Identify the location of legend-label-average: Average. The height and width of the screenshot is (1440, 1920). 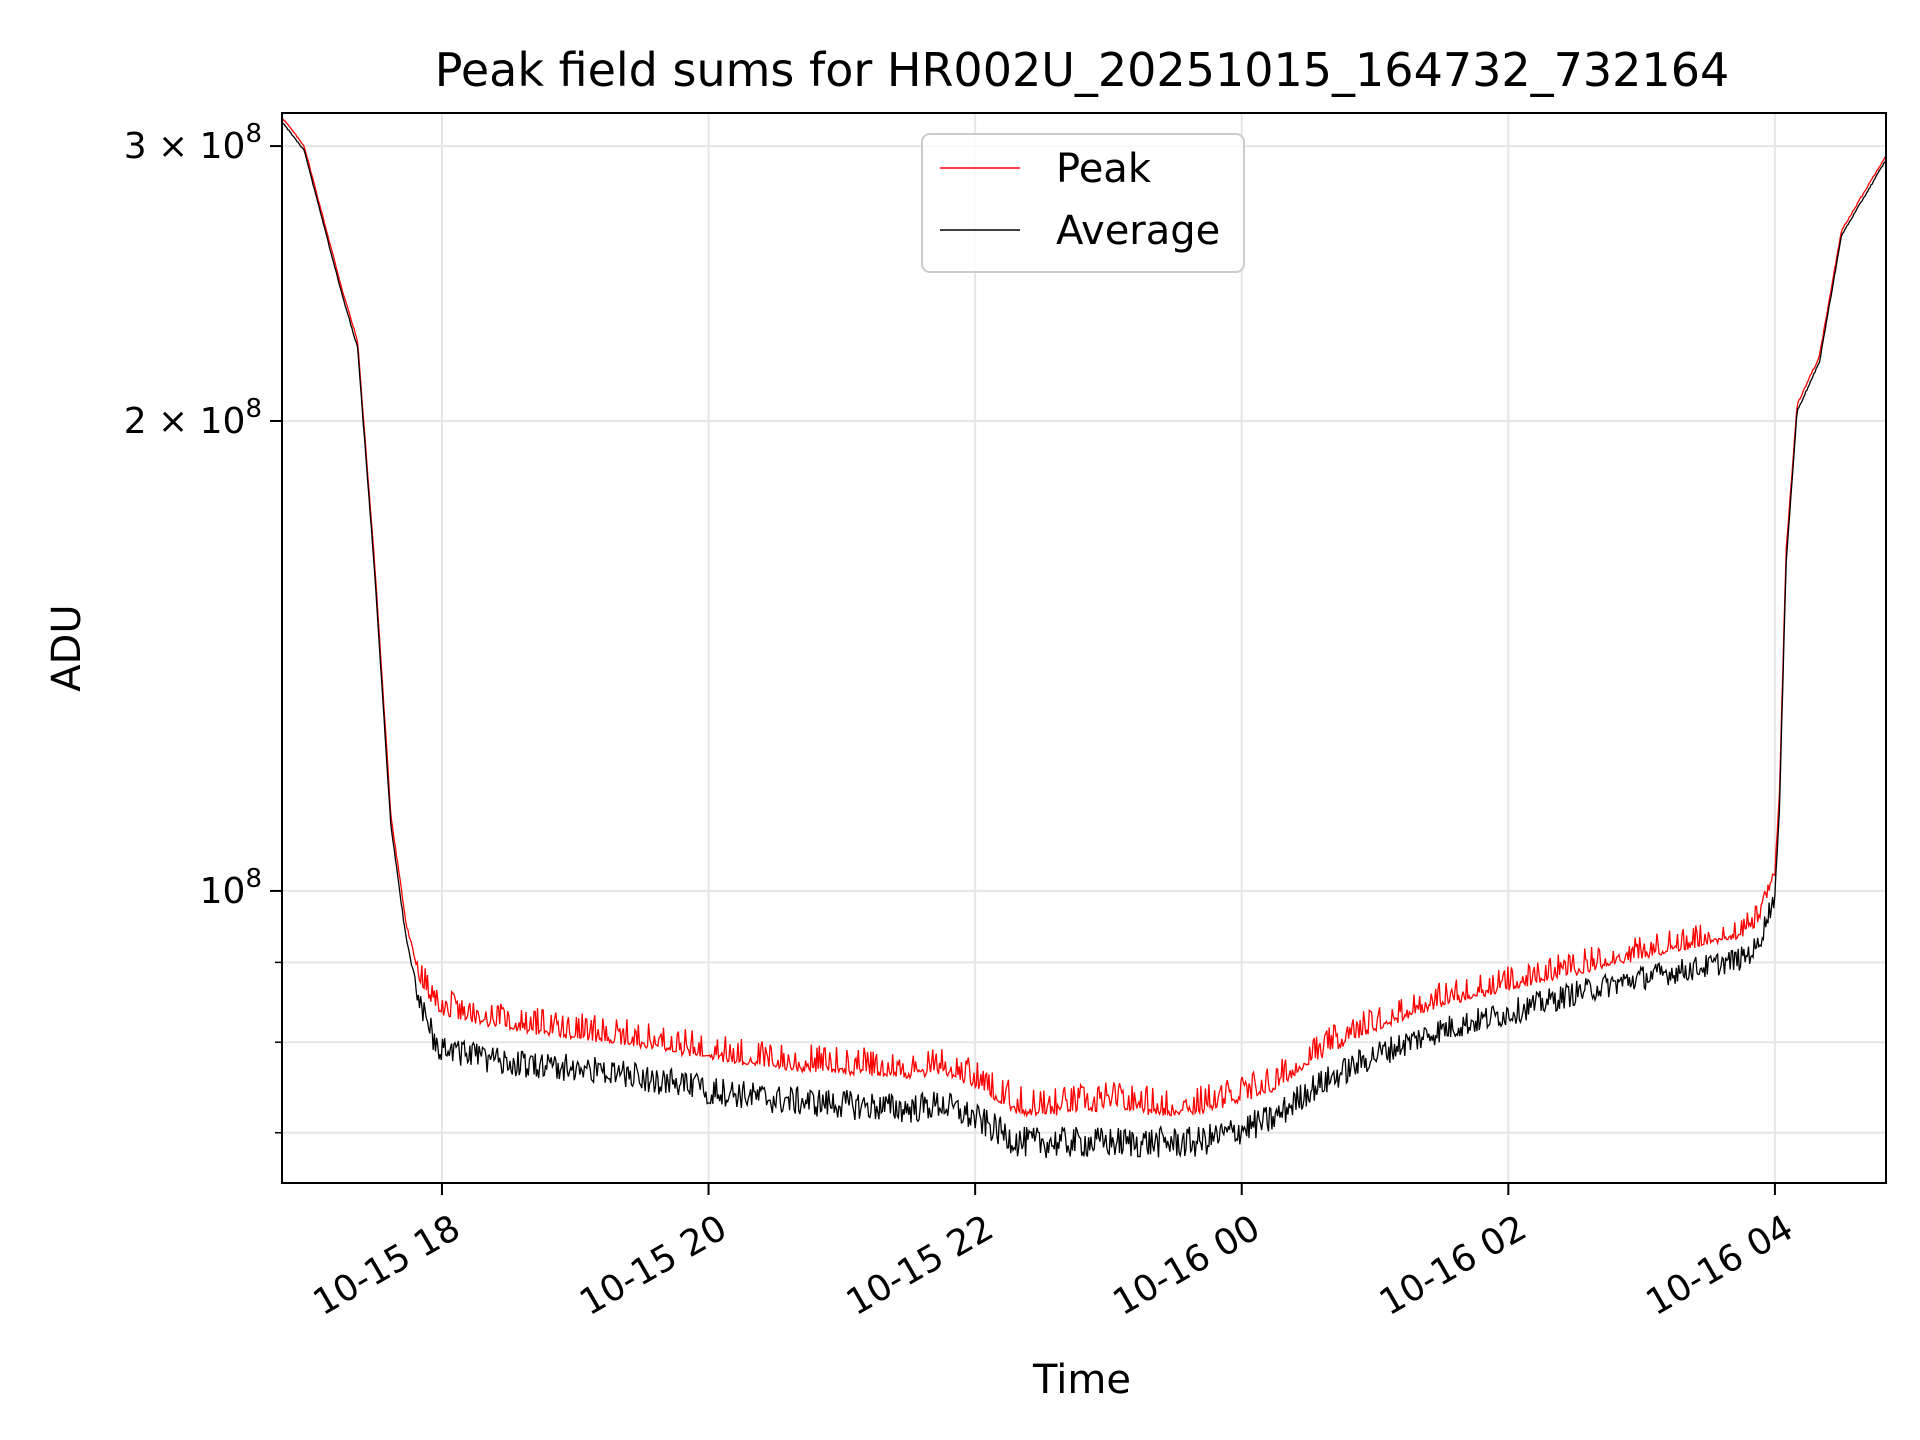
(1138, 231).